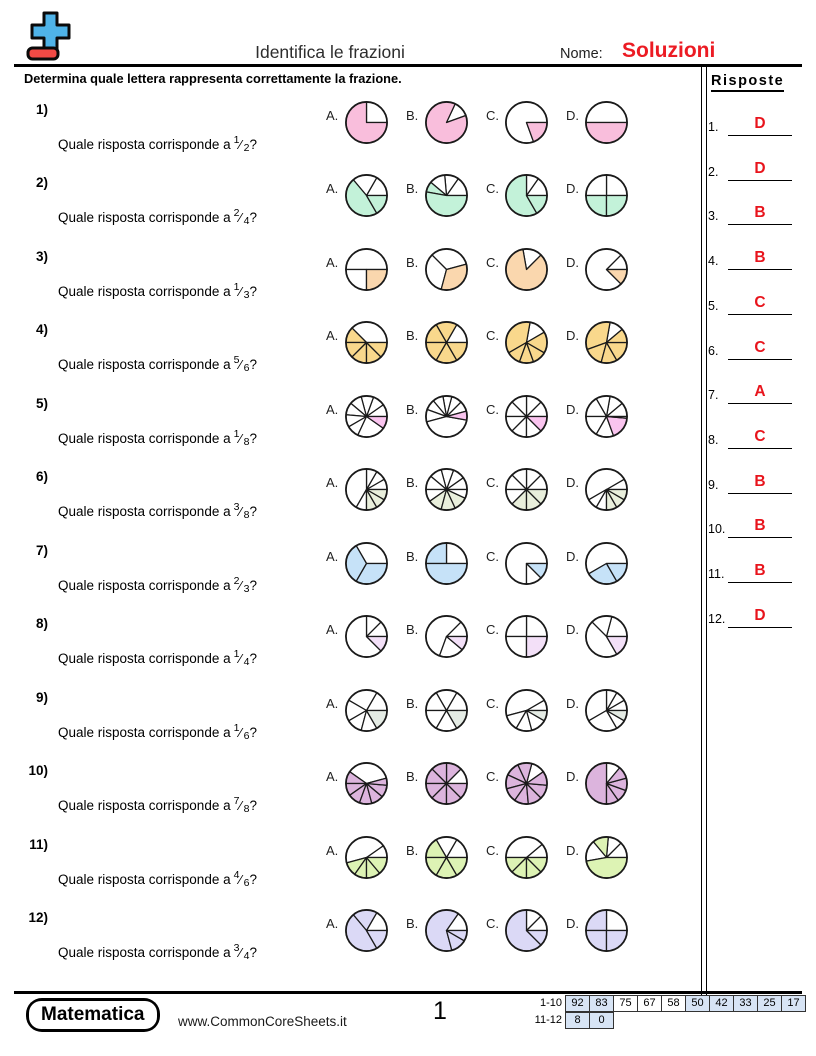  Describe the element at coordinates (408, 992) in the screenshot. I see `footer-rule` at that location.